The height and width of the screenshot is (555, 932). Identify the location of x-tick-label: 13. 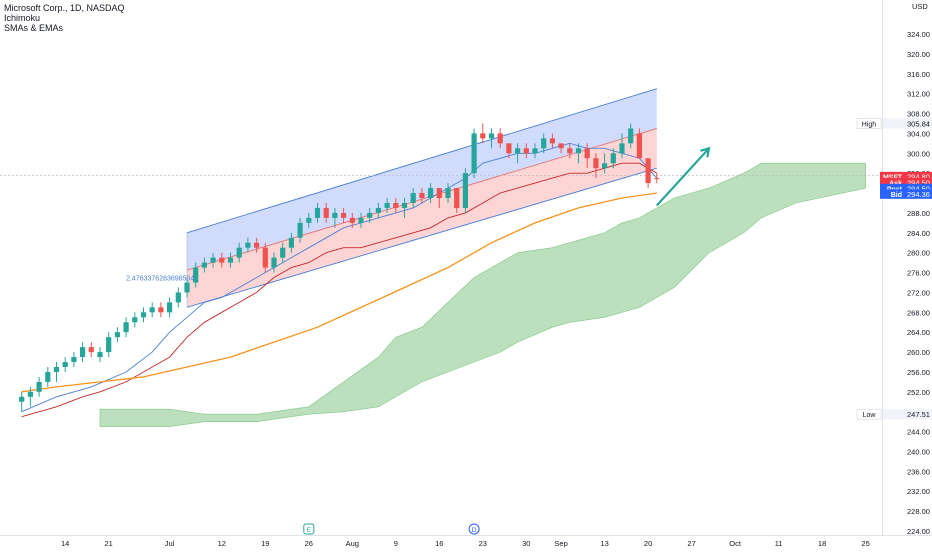
(604, 543).